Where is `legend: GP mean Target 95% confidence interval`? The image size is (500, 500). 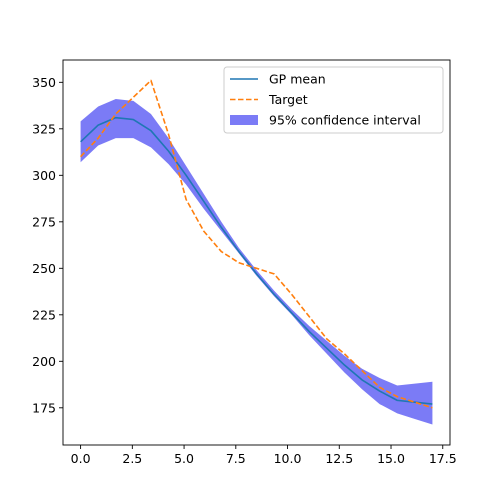
legend: GP mean Target 95% confidence interval is located at coordinates (333, 100).